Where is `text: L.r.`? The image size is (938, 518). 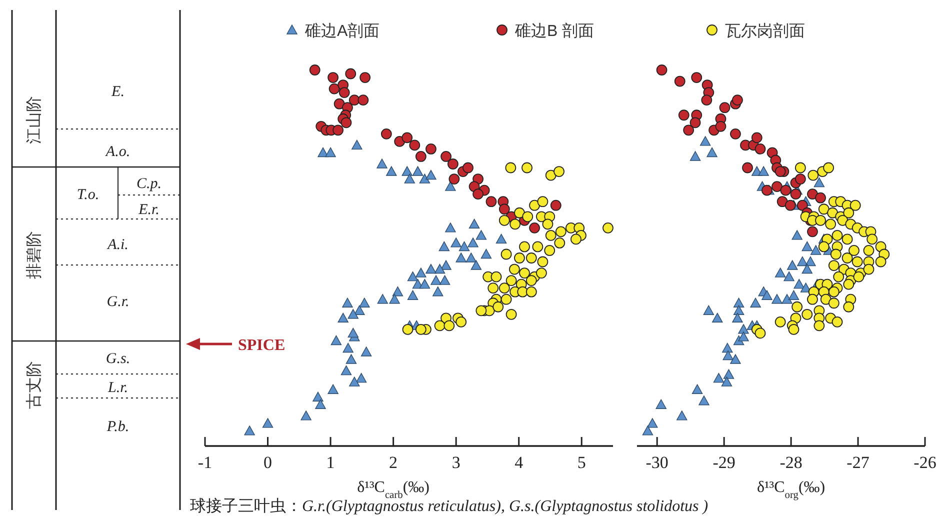
text: L.r. is located at coordinates (117, 388).